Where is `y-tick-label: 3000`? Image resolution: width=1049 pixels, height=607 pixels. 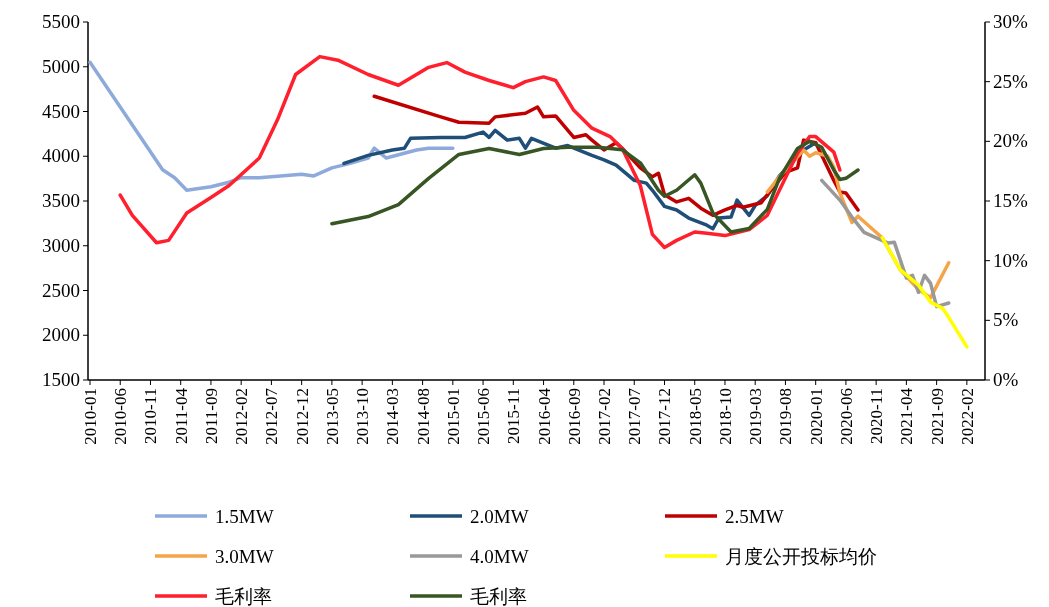
y-tick-label: 3000 is located at coordinates (61, 245).